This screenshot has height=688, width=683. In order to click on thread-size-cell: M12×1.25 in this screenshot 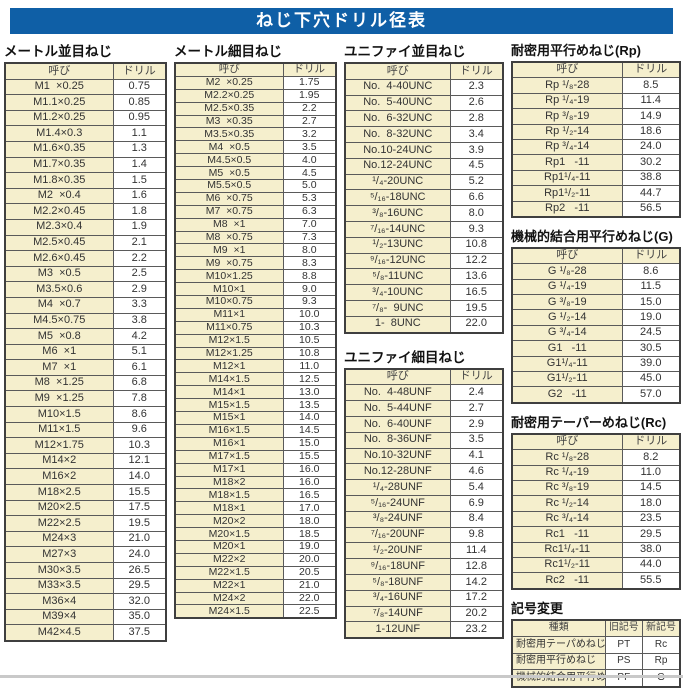, I will do `click(229, 353)`.